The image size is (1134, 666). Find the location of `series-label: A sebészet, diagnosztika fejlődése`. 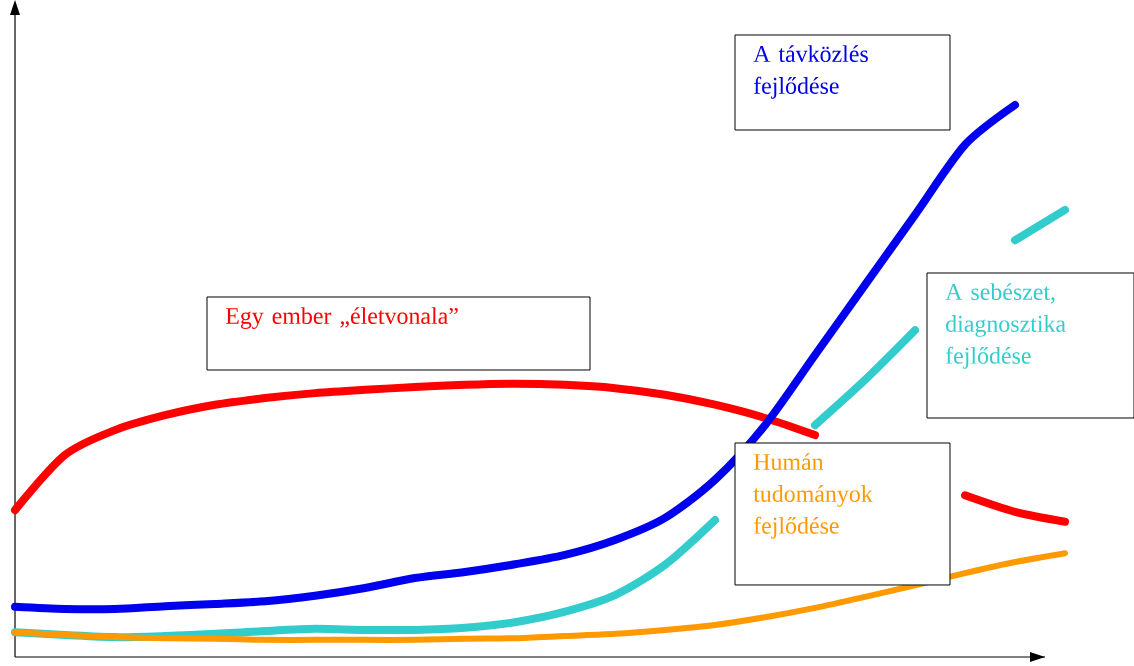

series-label: A sebészet, diagnosztika fejlődése is located at coordinates (1005, 326).